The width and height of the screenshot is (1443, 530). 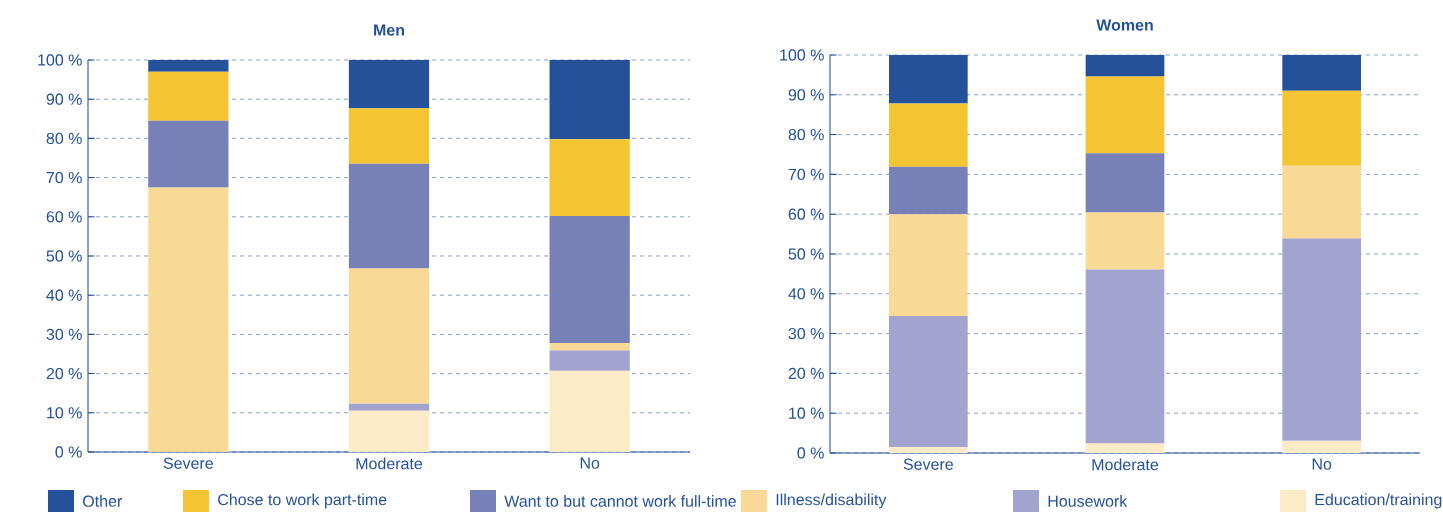 What do you see at coordinates (103, 501) in the screenshot?
I see `legend-label: Other` at bounding box center [103, 501].